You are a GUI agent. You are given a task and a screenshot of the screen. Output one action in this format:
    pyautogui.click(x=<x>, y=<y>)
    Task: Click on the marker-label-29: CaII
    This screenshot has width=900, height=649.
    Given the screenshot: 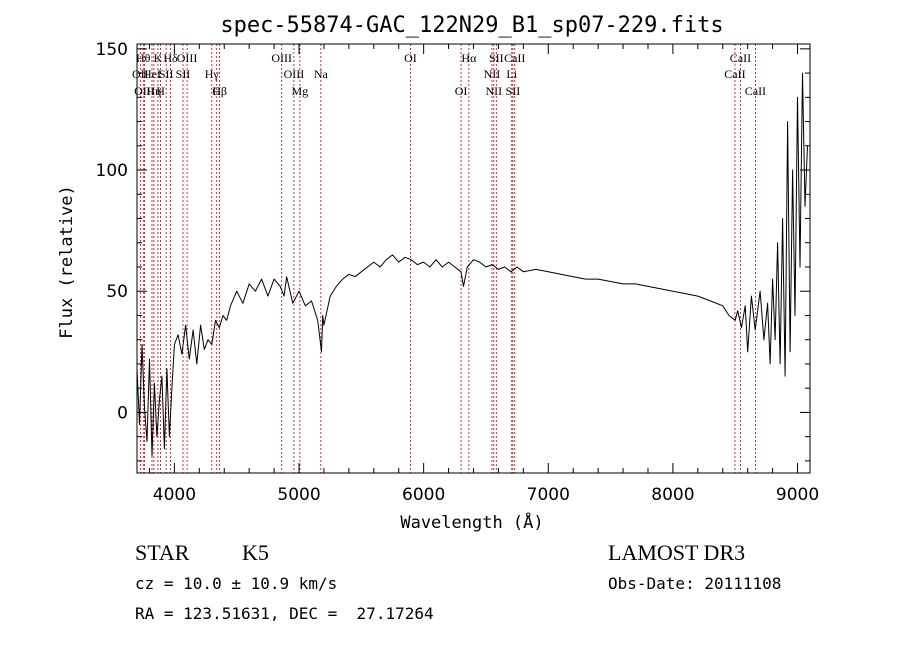 What is the action you would take?
    pyautogui.click(x=755, y=91)
    